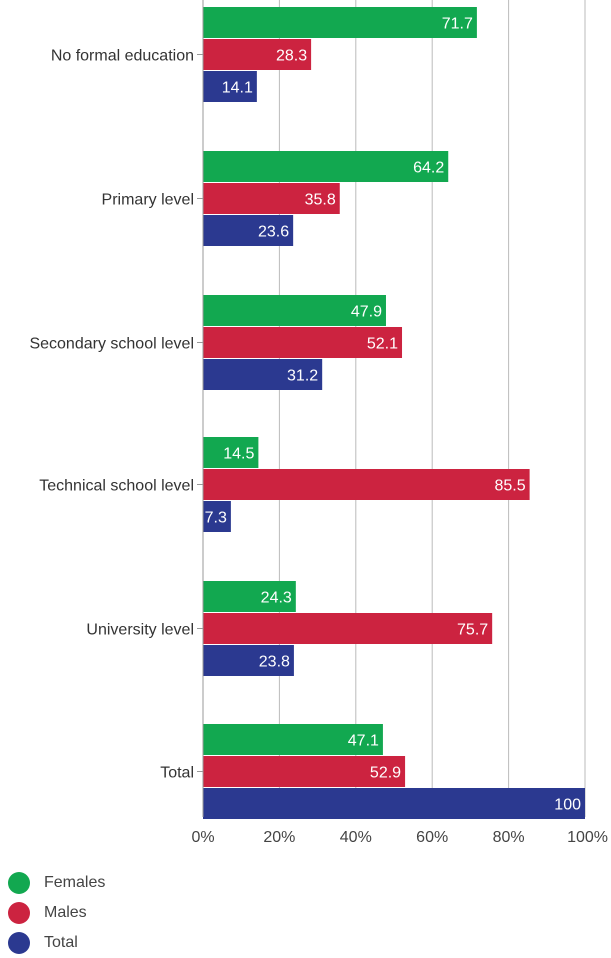  Describe the element at coordinates (61, 942) in the screenshot. I see `legend-label-total: Total` at that location.